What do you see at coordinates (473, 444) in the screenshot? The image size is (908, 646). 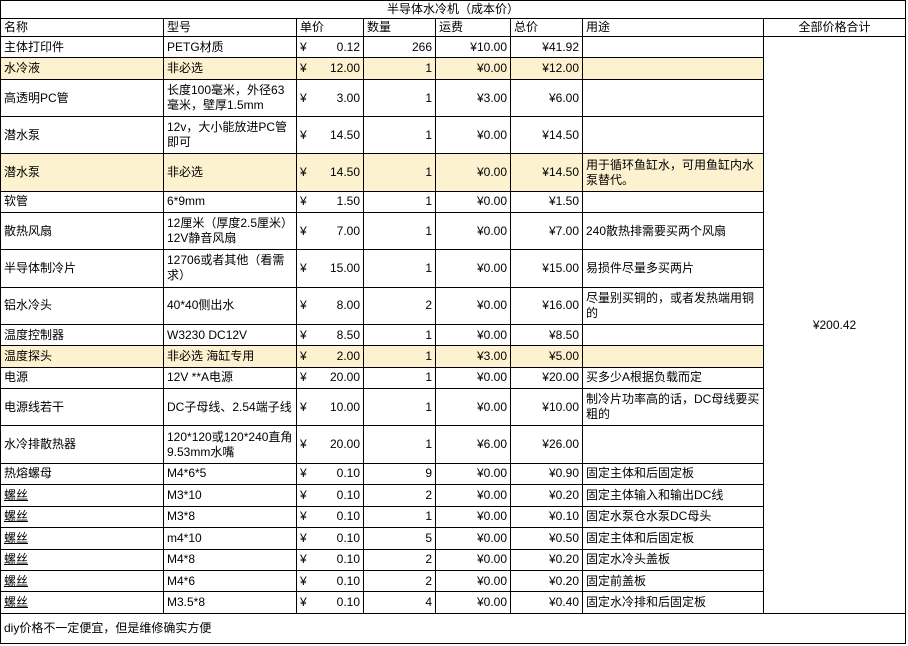 I see `cell-shipping: ¥6.00` at bounding box center [473, 444].